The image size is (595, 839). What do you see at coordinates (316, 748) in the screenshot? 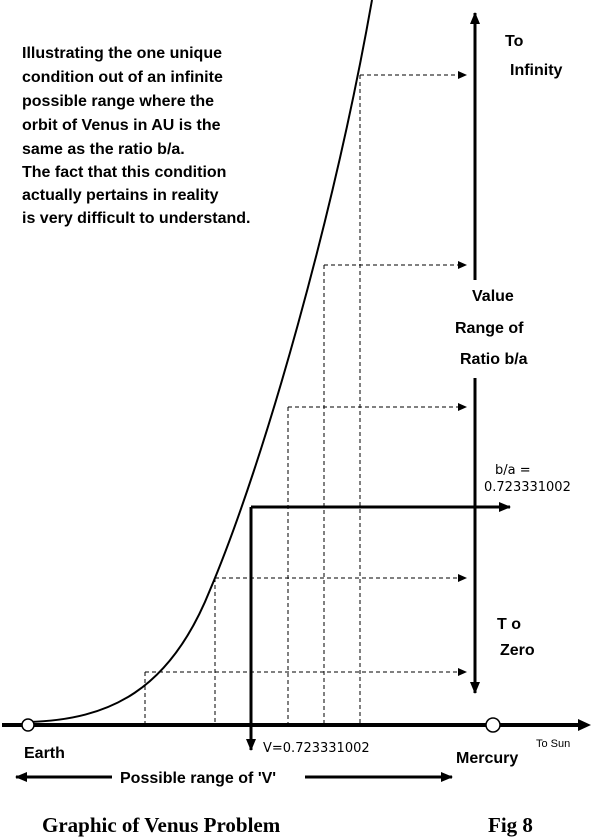
I see `v-value-label: V=0.723331002` at bounding box center [316, 748].